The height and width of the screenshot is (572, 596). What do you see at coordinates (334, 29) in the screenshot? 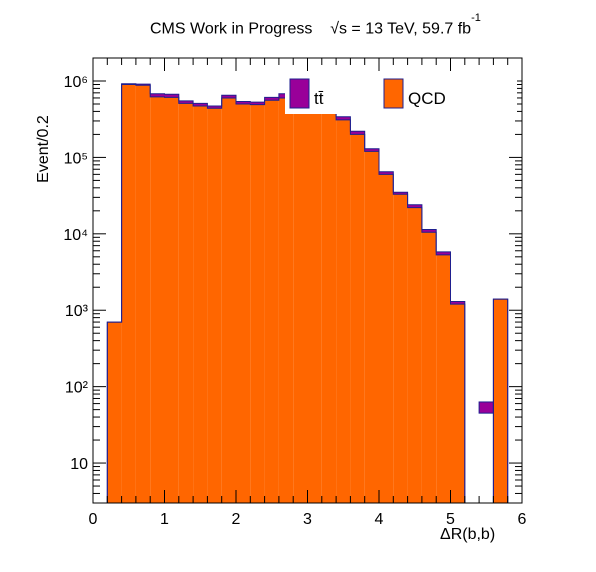
I see `sqrt-symbol: √` at bounding box center [334, 29].